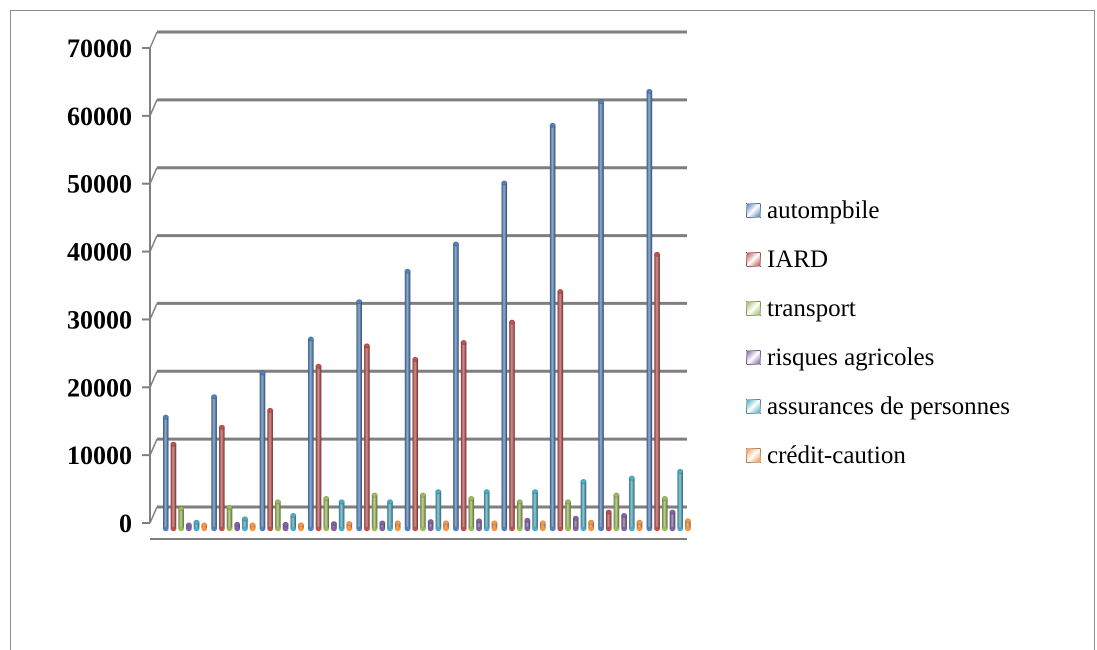 This screenshot has width=1097, height=650. Describe the element at coordinates (99, 48) in the screenshot. I see `y-tick-label: 70000` at that location.